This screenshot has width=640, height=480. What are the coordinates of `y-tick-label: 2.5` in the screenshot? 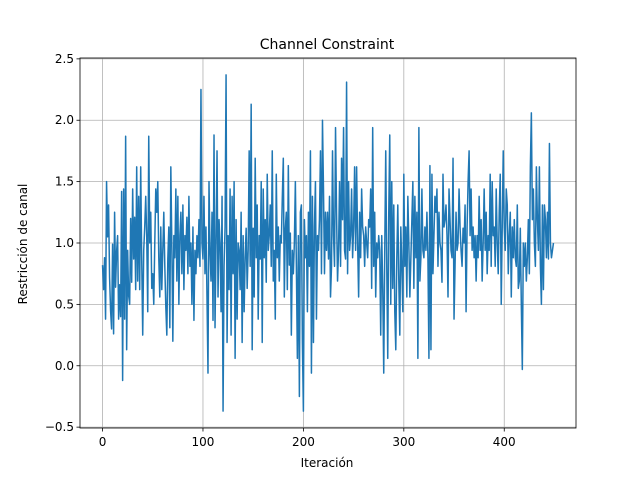 It's located at (64, 59).